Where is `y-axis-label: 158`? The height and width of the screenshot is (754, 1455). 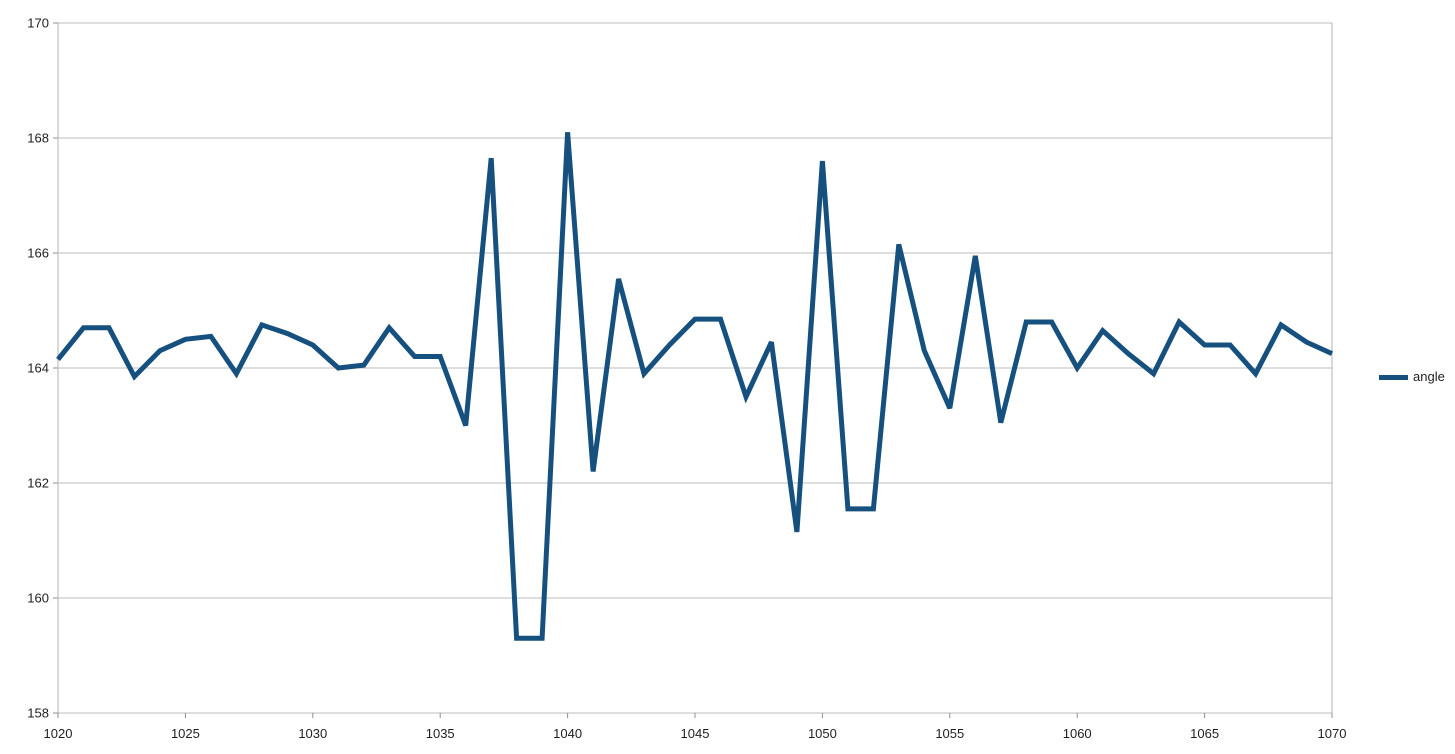
y-axis-label: 158 is located at coordinates (38, 713).